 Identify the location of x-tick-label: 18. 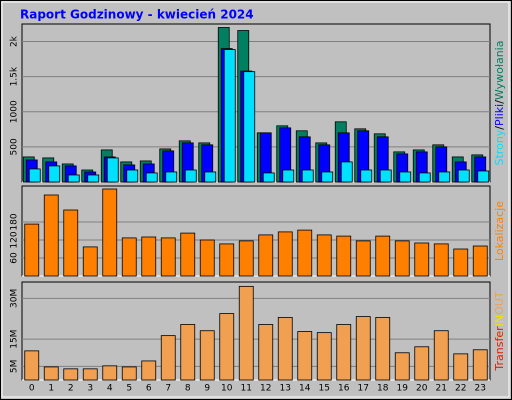
(383, 389).